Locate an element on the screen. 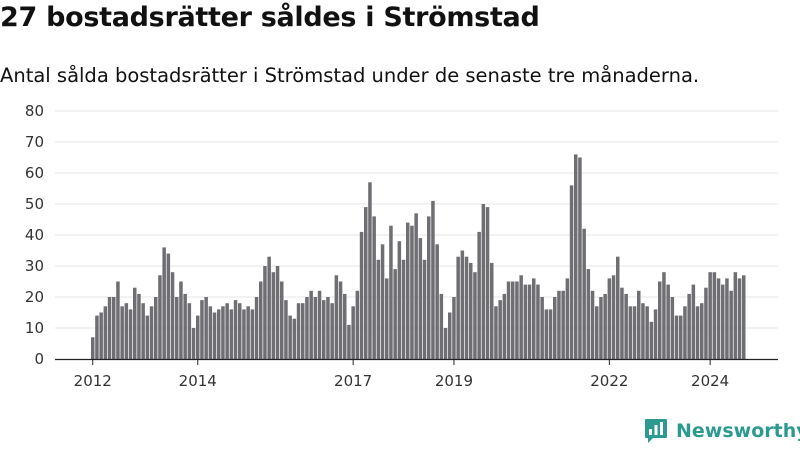  chart-title: 27 bostadsrätter såldes i Strömstad is located at coordinates (270, 17).